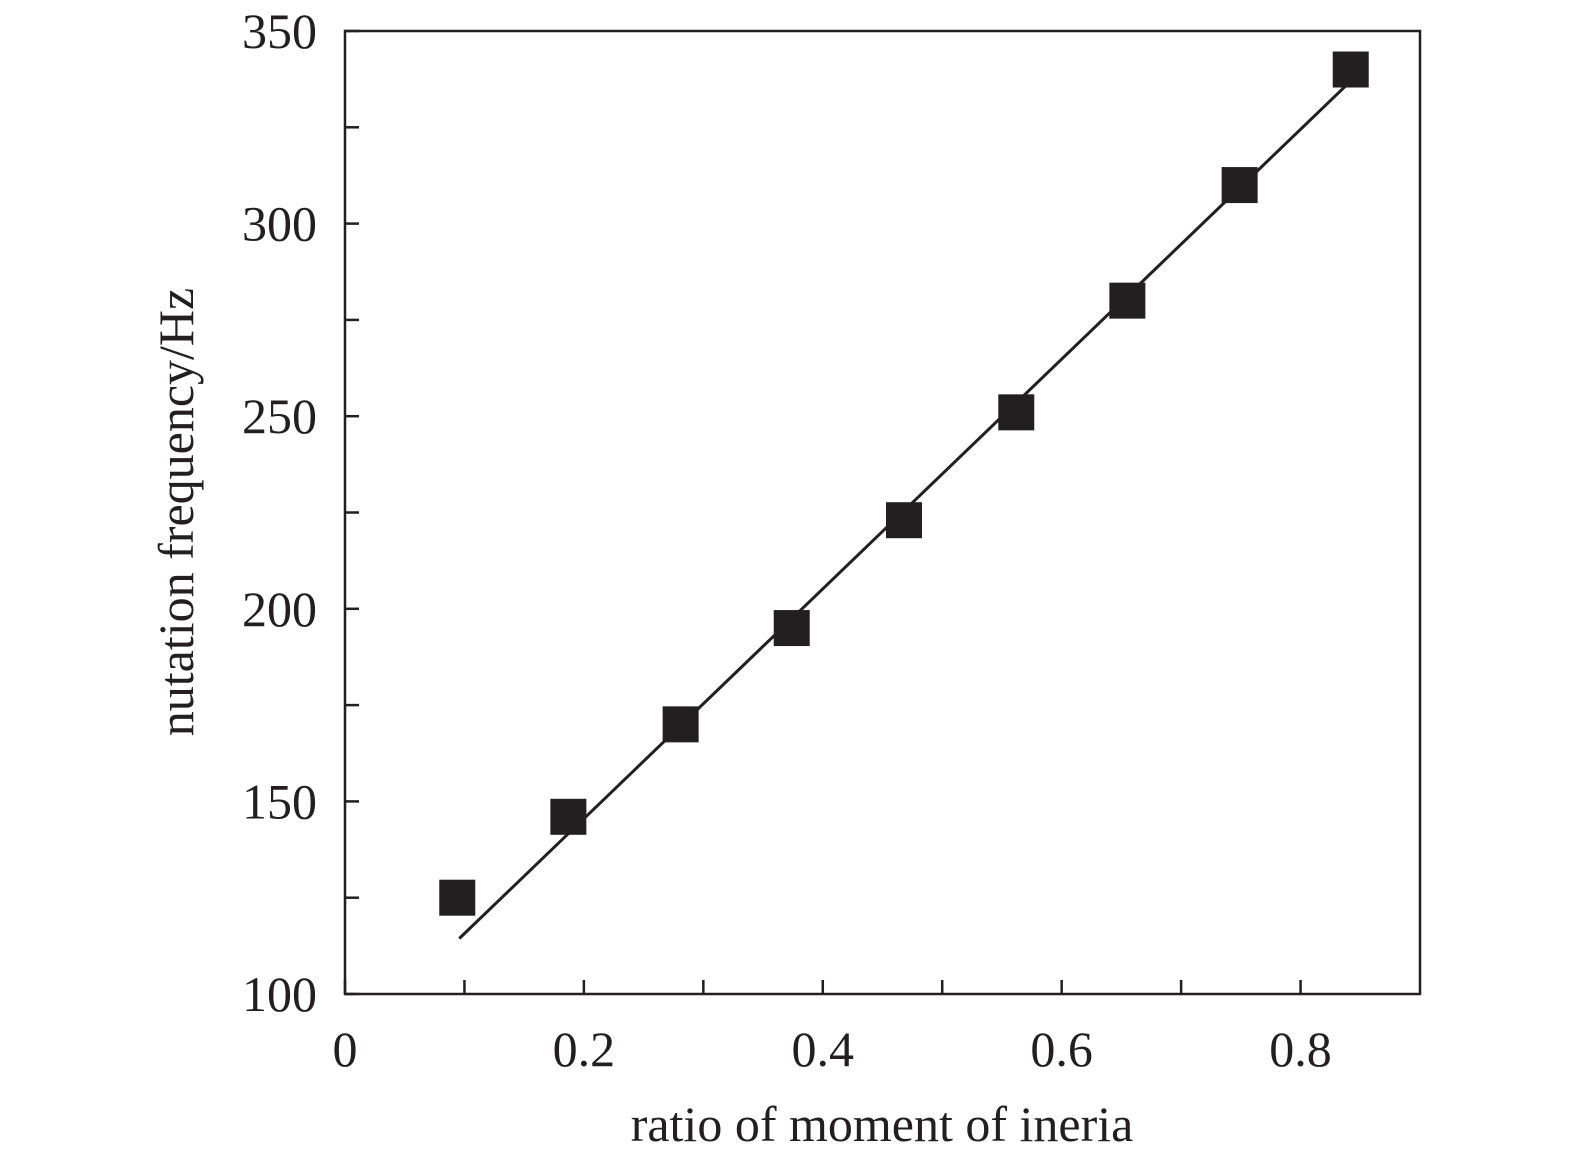  Describe the element at coordinates (279, 416) in the screenshot. I see `y-tick-label: 250` at that location.